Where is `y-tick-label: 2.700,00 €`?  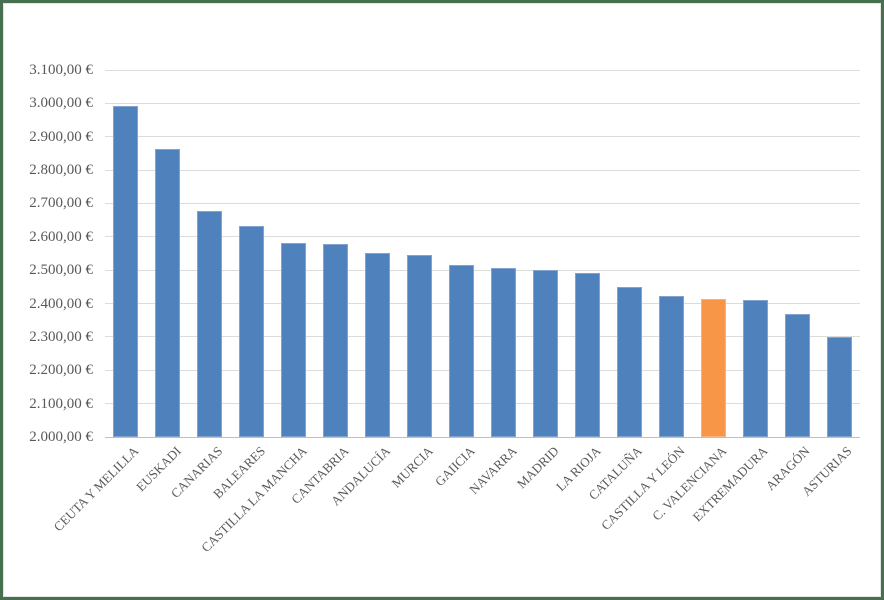
y-tick-label: 2.700,00 € is located at coordinates (61, 203).